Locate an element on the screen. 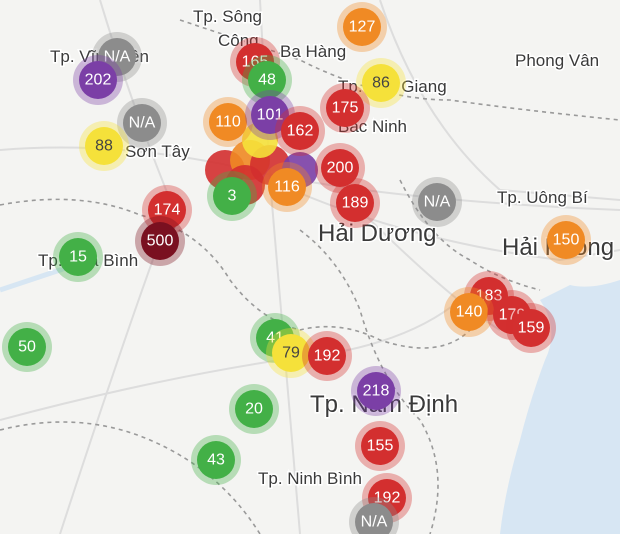 Image resolution: width=620 pixels, height=534 pixels. place-label: Phong Vân is located at coordinates (557, 60).